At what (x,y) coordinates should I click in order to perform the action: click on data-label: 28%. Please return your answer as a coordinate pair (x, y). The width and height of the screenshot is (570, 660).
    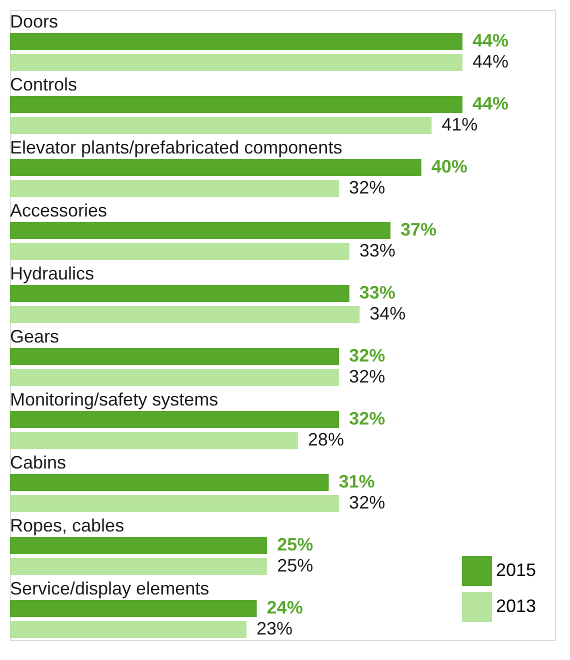
    Looking at the image, I should click on (326, 440).